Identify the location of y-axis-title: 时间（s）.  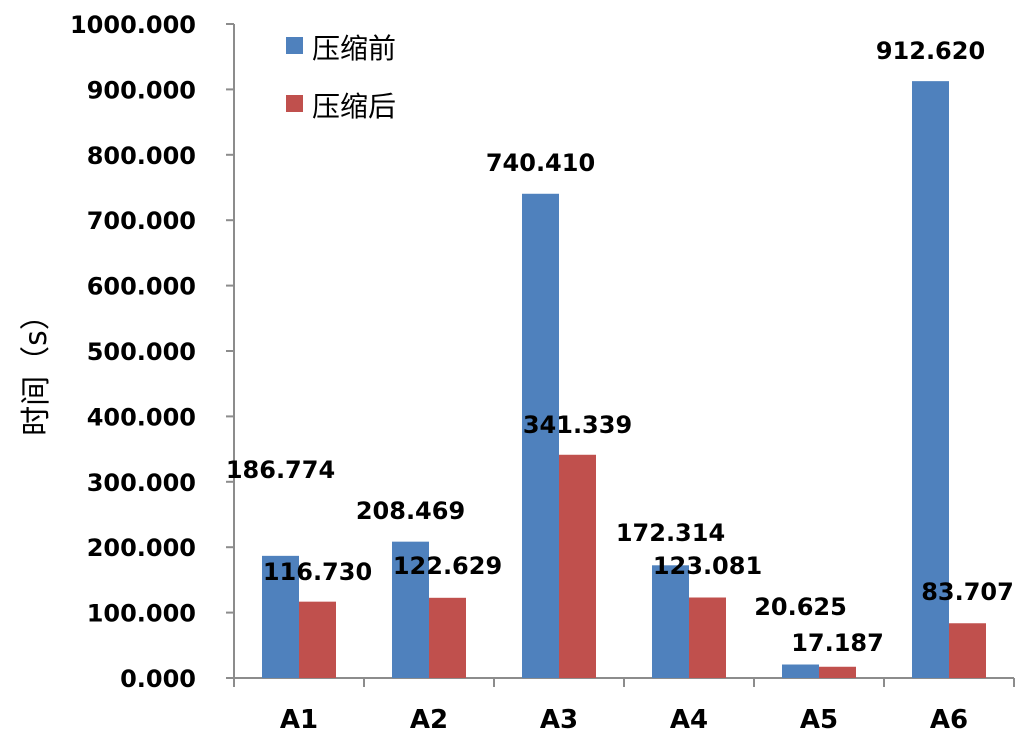
(36, 368).